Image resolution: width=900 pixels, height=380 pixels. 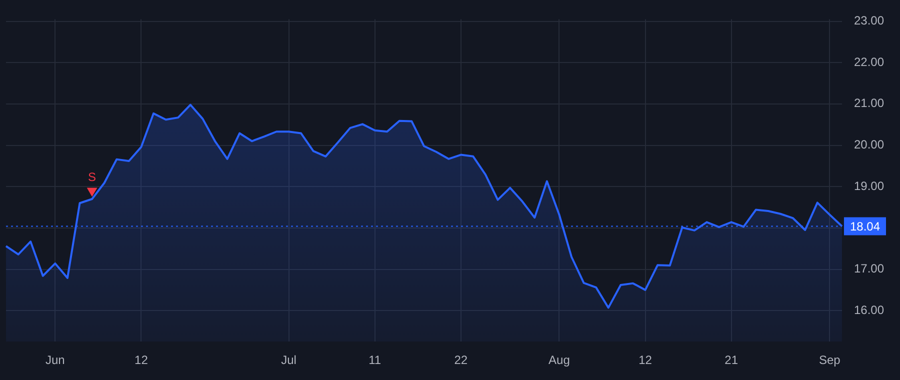 I want to click on y-tick-label: 20.00, so click(x=869, y=145).